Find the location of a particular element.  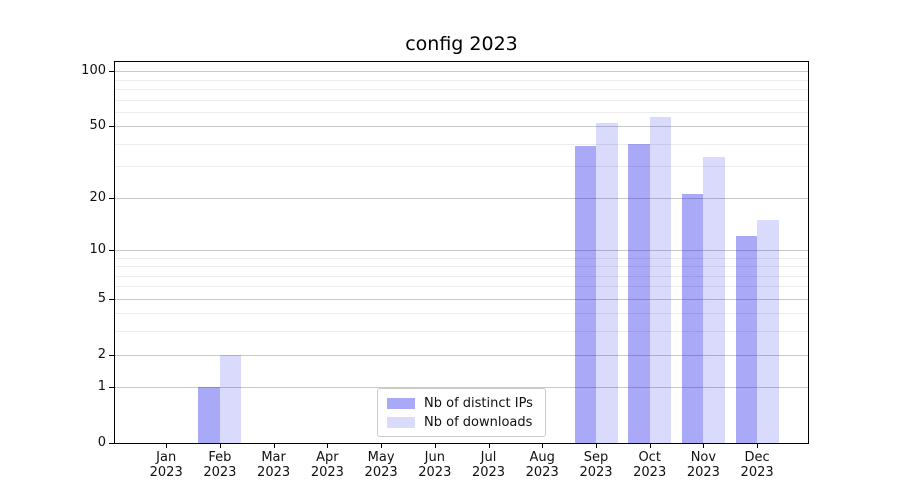

x-tick-month: Dec is located at coordinates (757, 457).